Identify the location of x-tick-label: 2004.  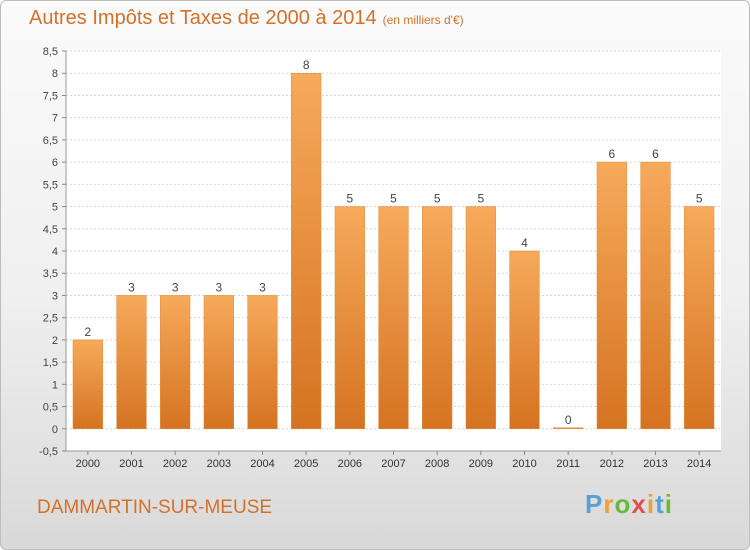
(262, 464).